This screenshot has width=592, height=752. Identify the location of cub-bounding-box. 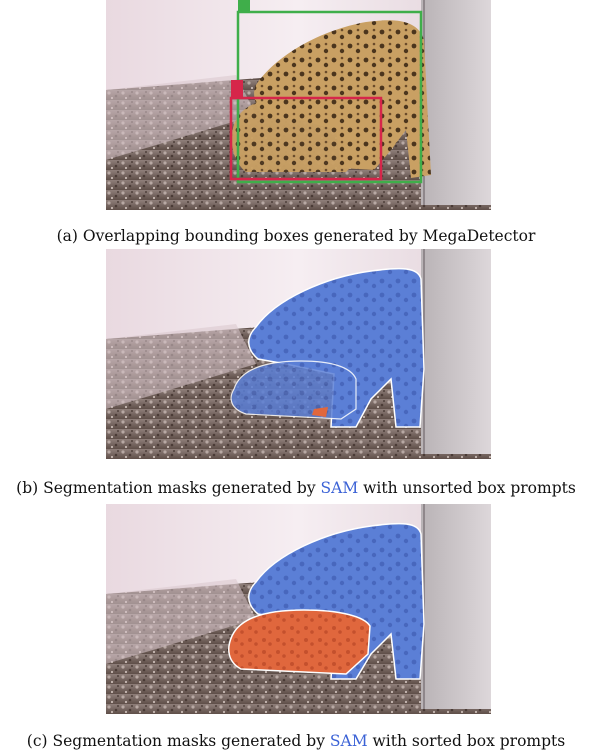
(306, 138).